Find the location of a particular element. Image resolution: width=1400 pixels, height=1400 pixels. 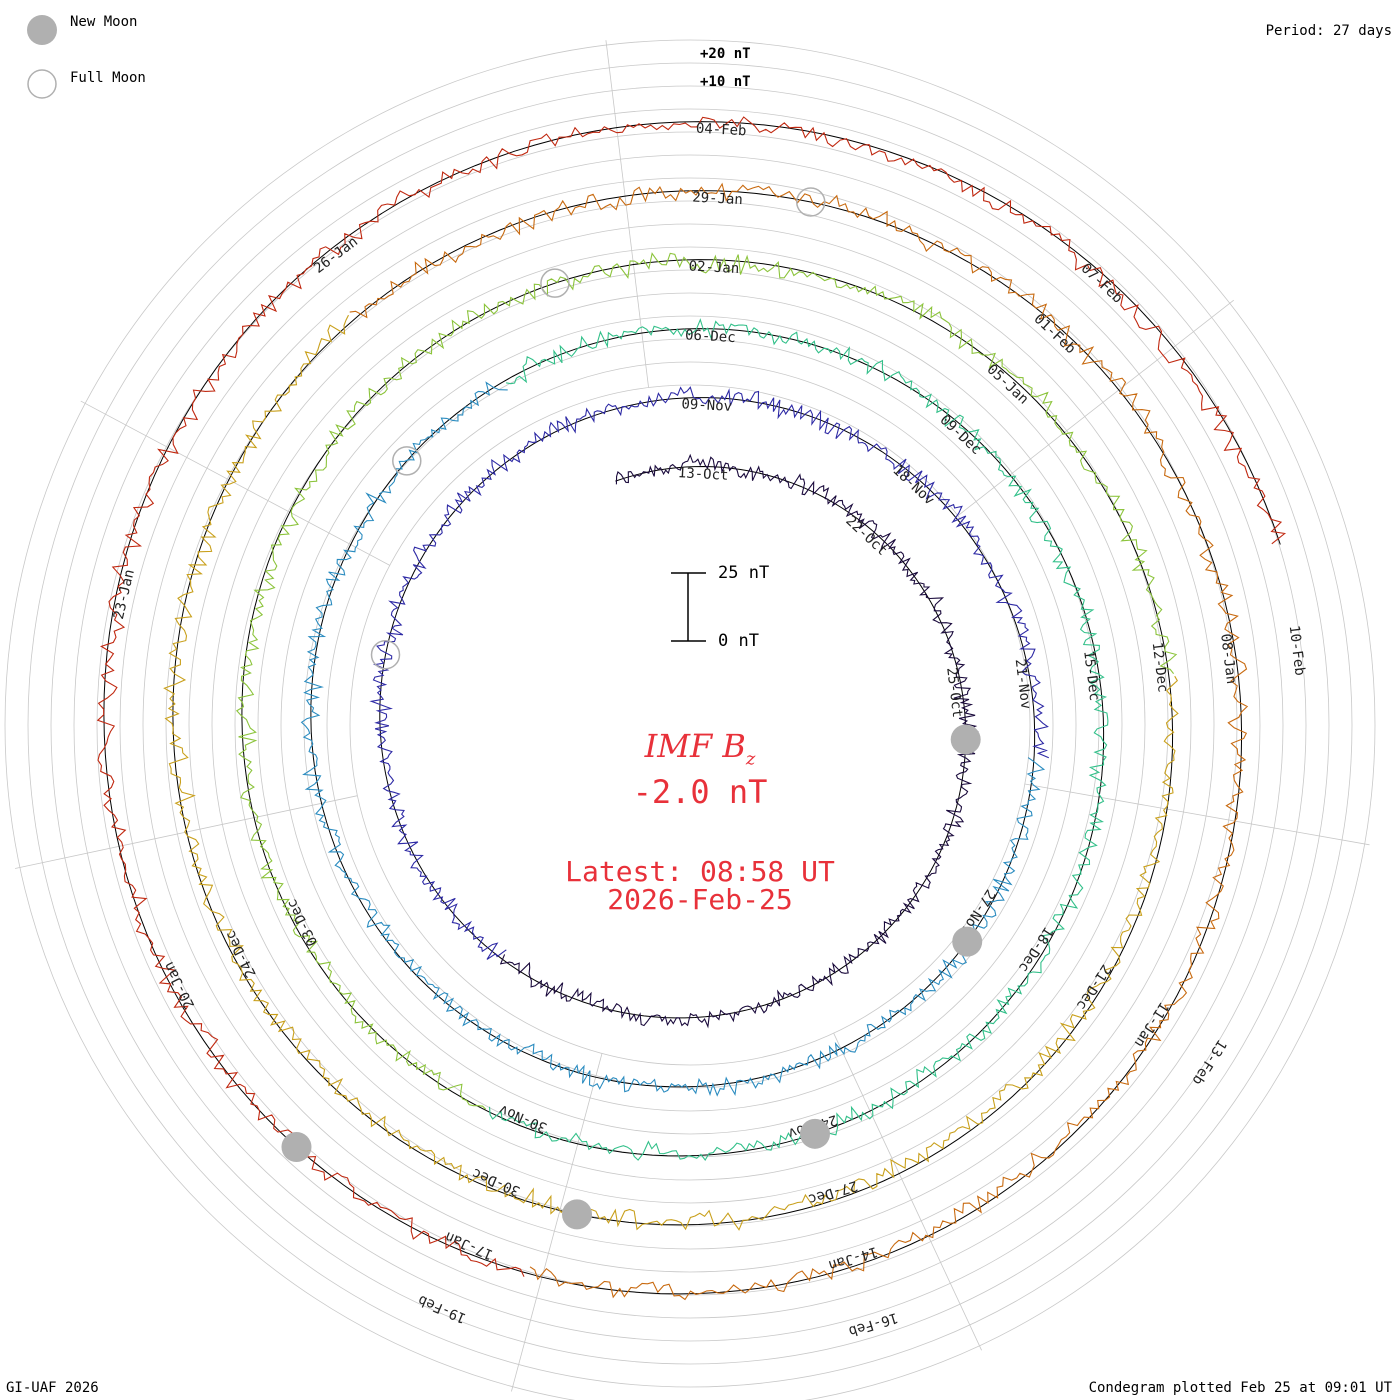

full-moon-legend-icon is located at coordinates (42, 84).